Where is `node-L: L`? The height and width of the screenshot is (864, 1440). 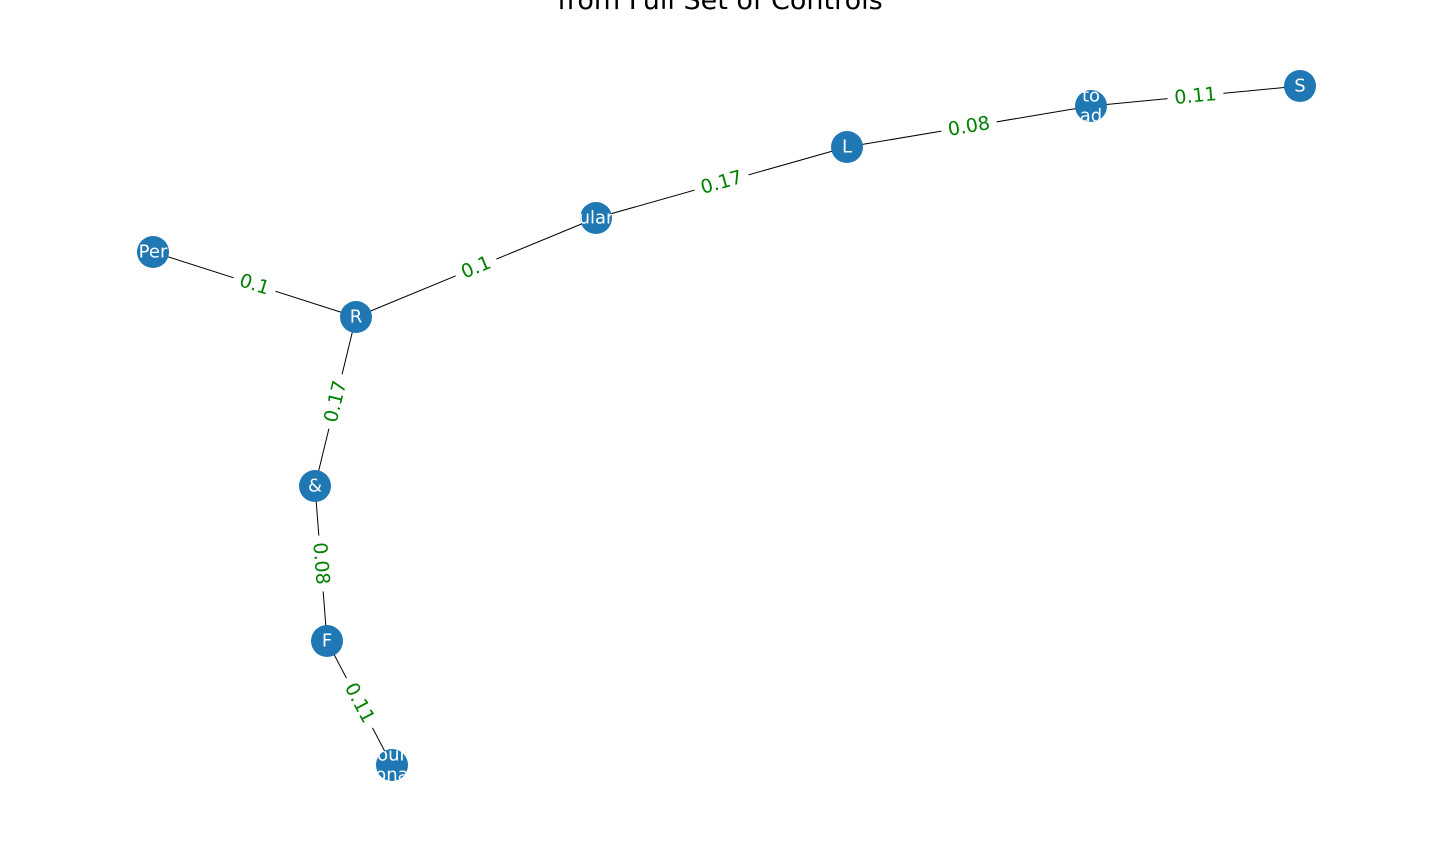
node-L: L is located at coordinates (847, 147).